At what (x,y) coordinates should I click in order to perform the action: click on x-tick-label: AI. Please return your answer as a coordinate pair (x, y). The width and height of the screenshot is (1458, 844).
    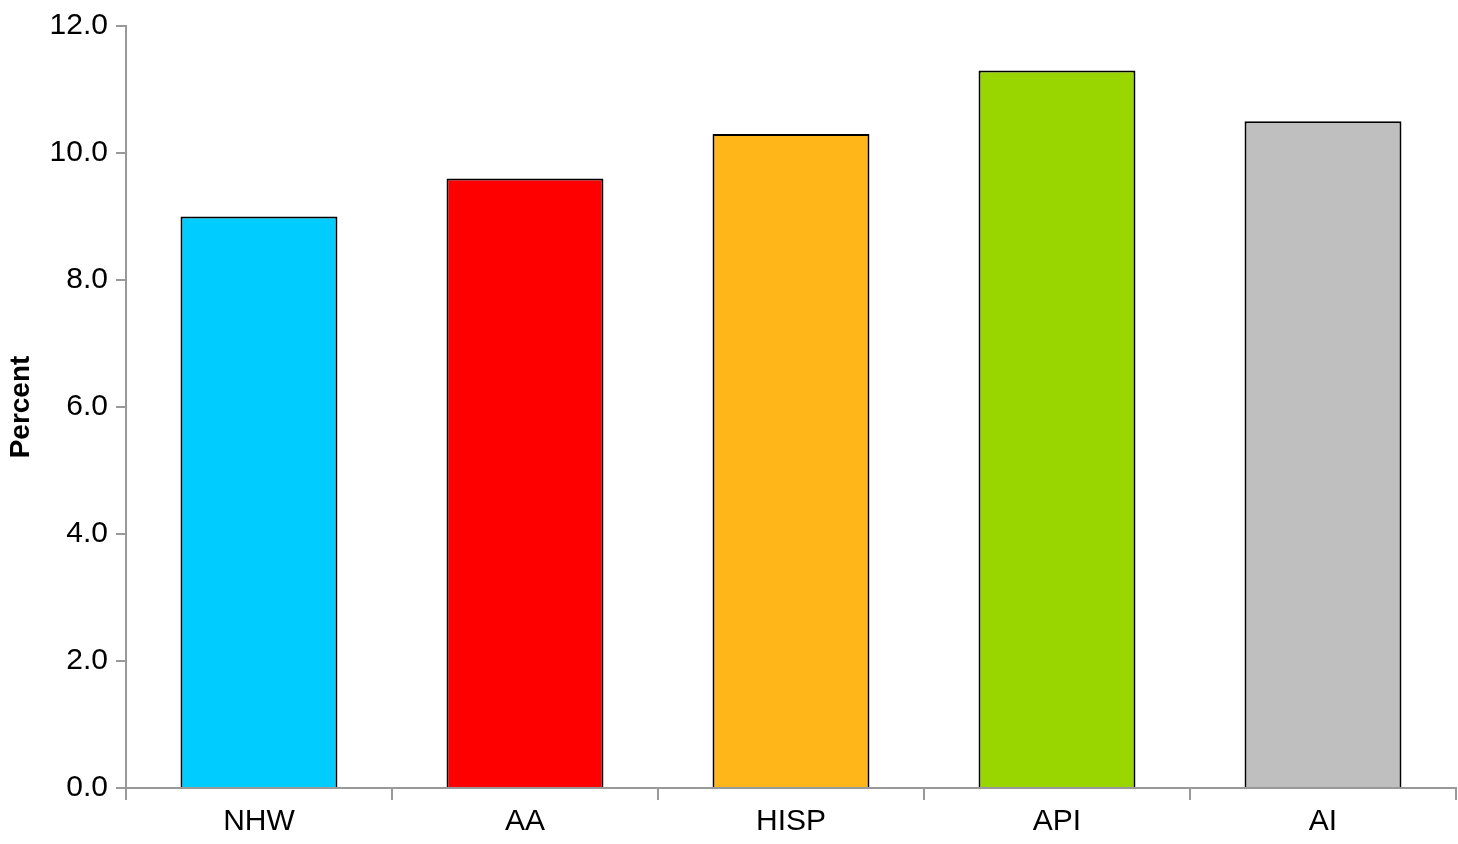
    Looking at the image, I should click on (1323, 820).